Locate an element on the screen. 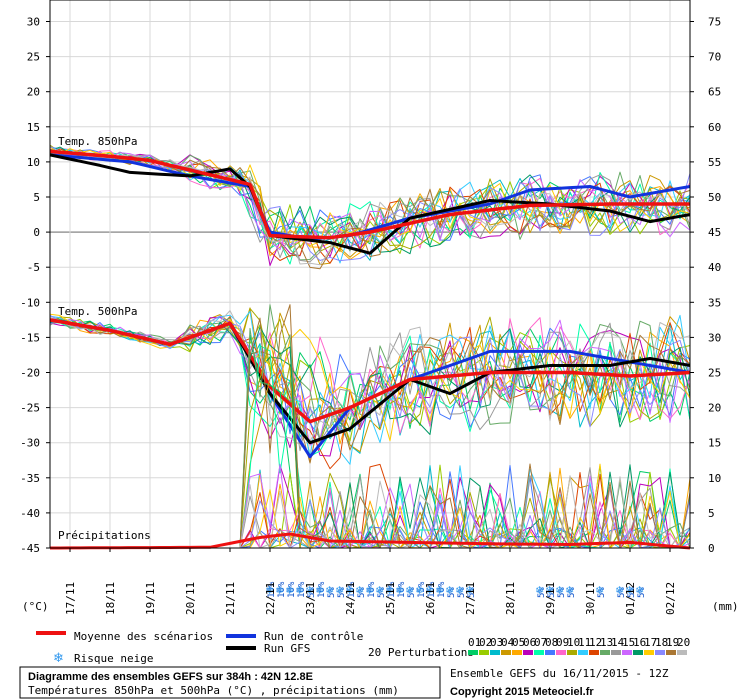 The image size is (740, 700). x-tick-label: 27/11 is located at coordinates (470, 598).